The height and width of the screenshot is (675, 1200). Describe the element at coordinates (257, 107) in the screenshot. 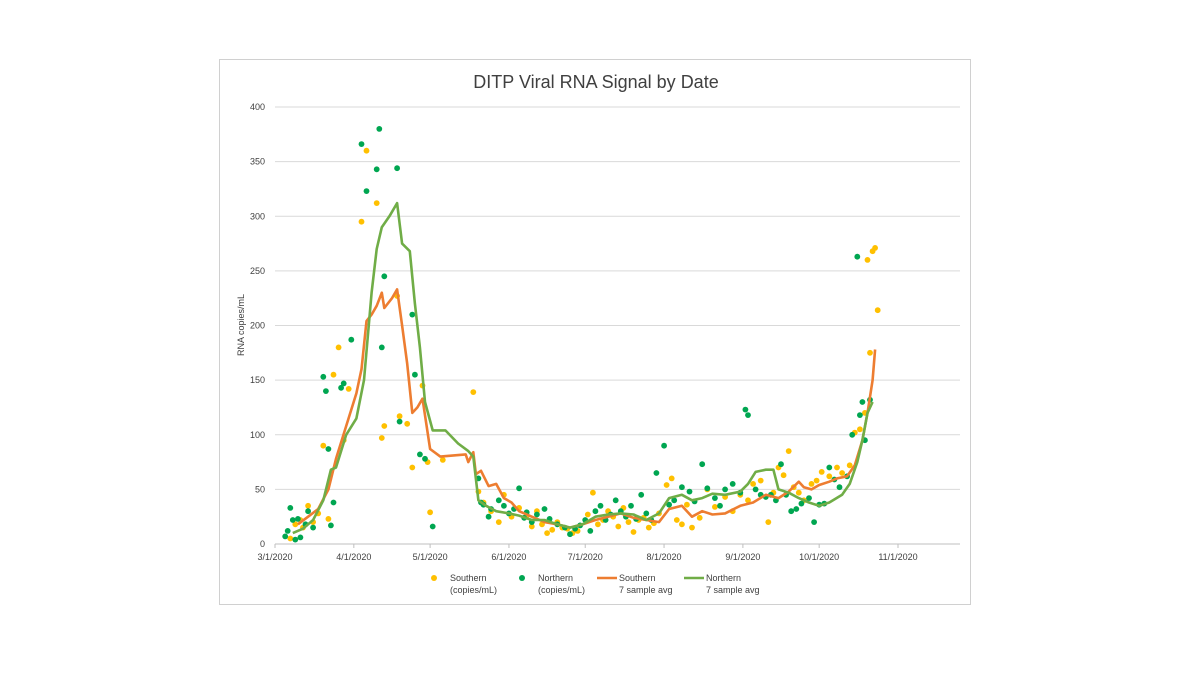

I see `y-tick-label: 400` at that location.